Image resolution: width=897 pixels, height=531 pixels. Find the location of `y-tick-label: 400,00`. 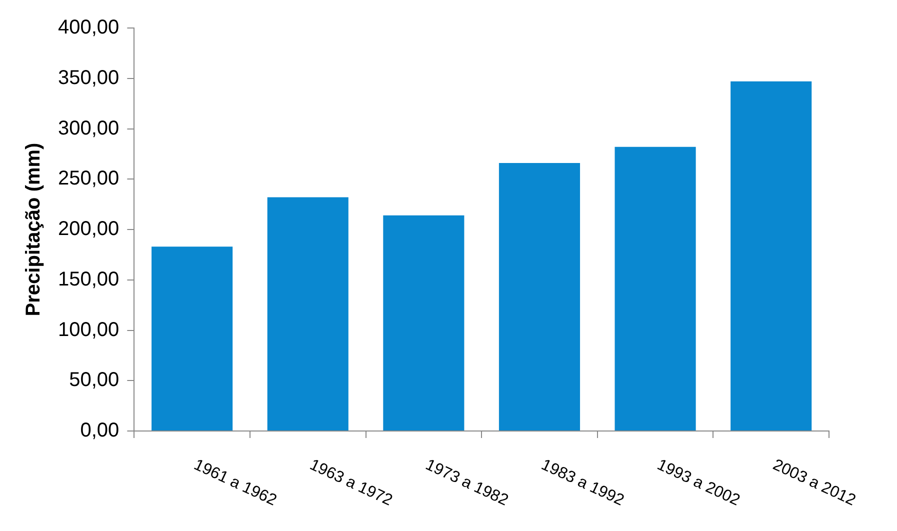

y-tick-label: 400,00 is located at coordinates (89, 27).